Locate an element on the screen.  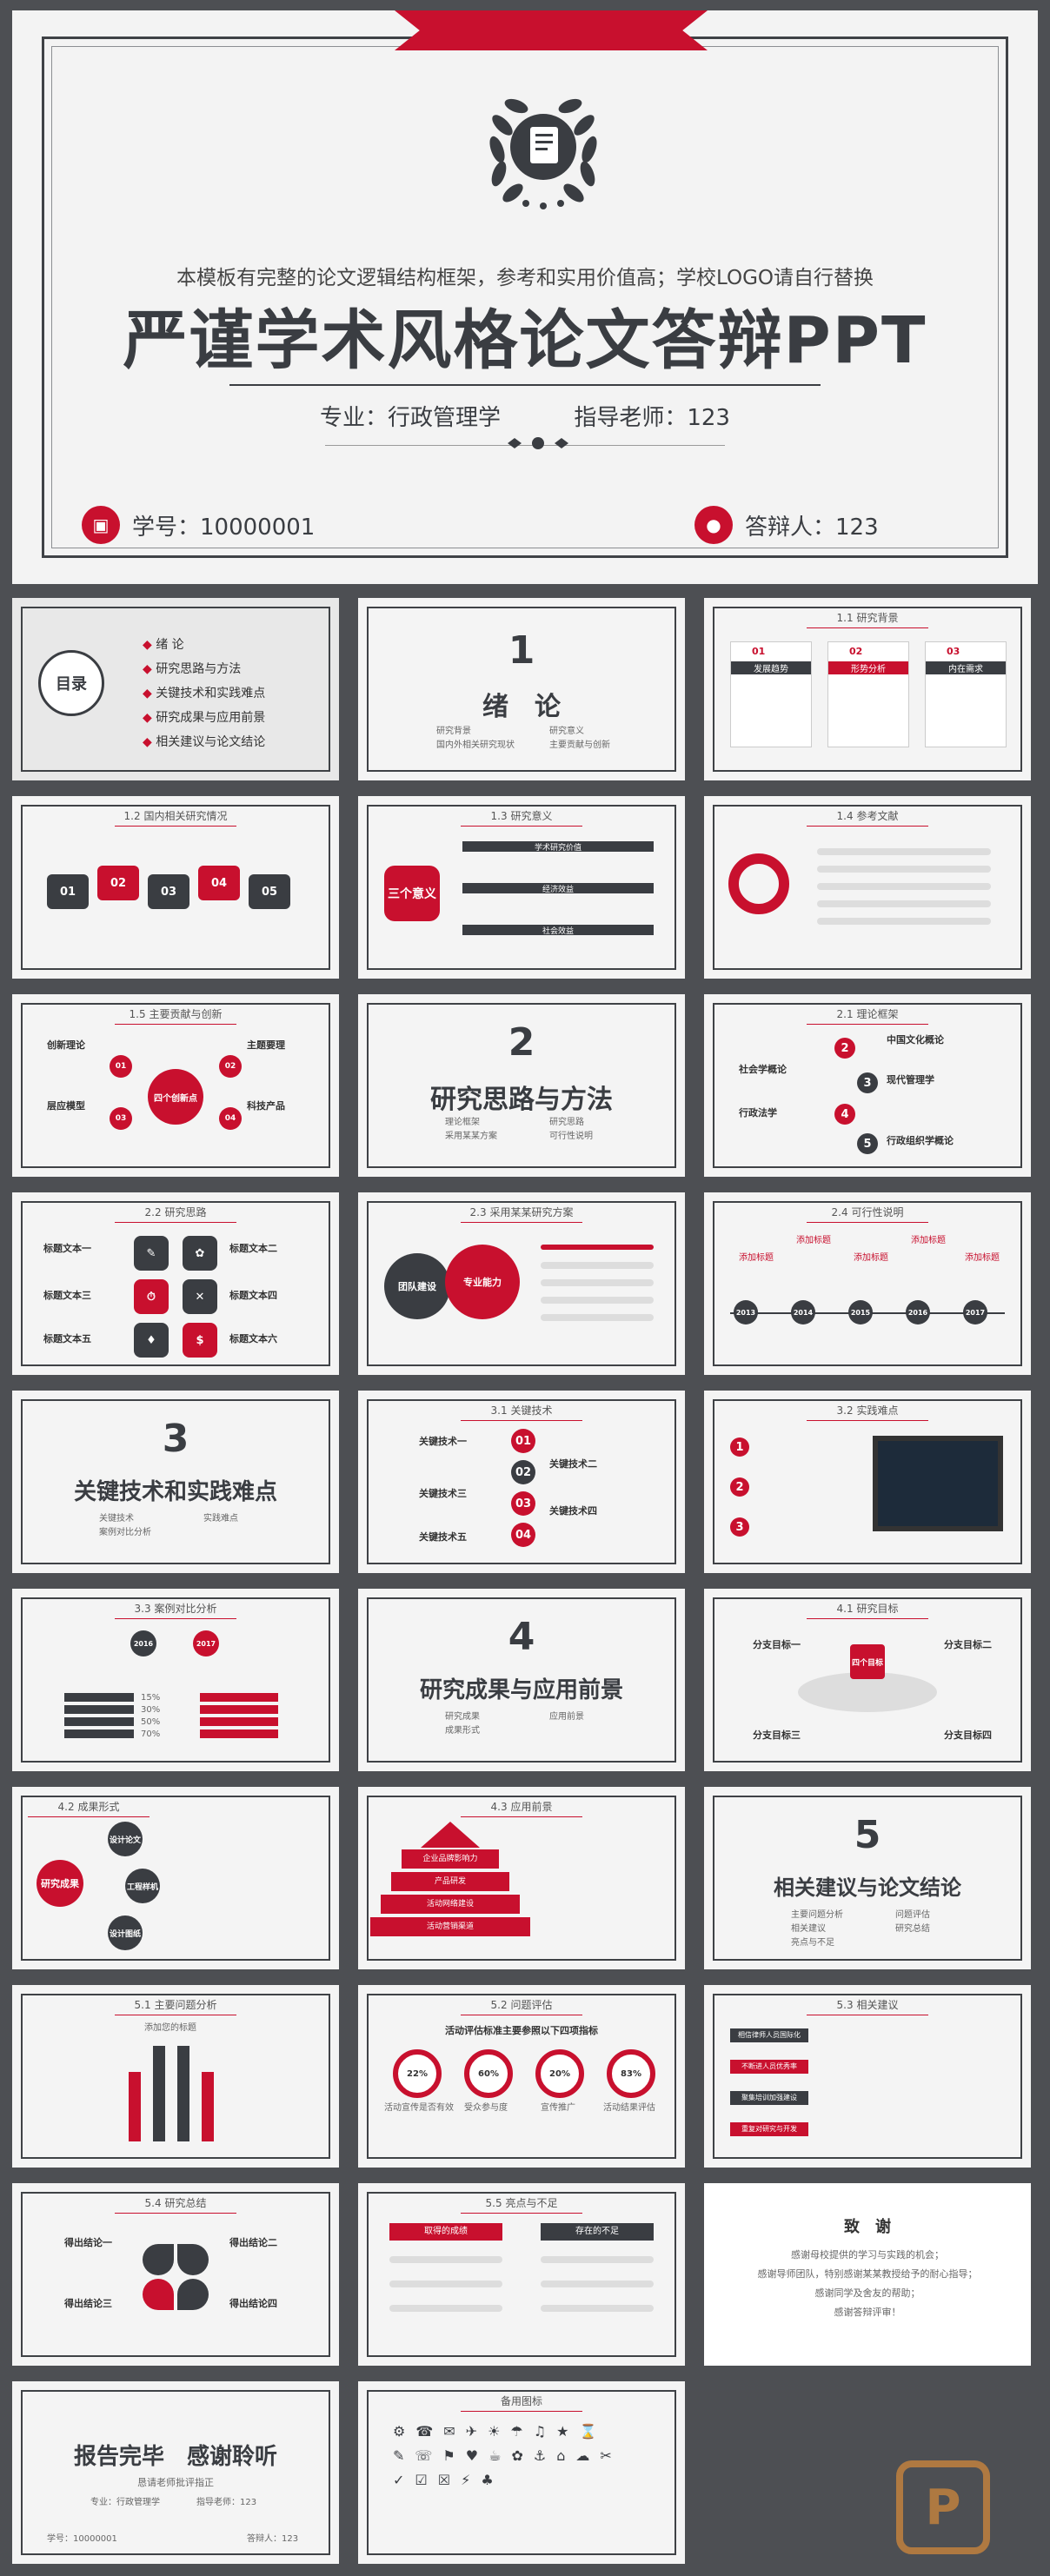
slide-title: 4.1 研究目标 is located at coordinates (868, 1610).